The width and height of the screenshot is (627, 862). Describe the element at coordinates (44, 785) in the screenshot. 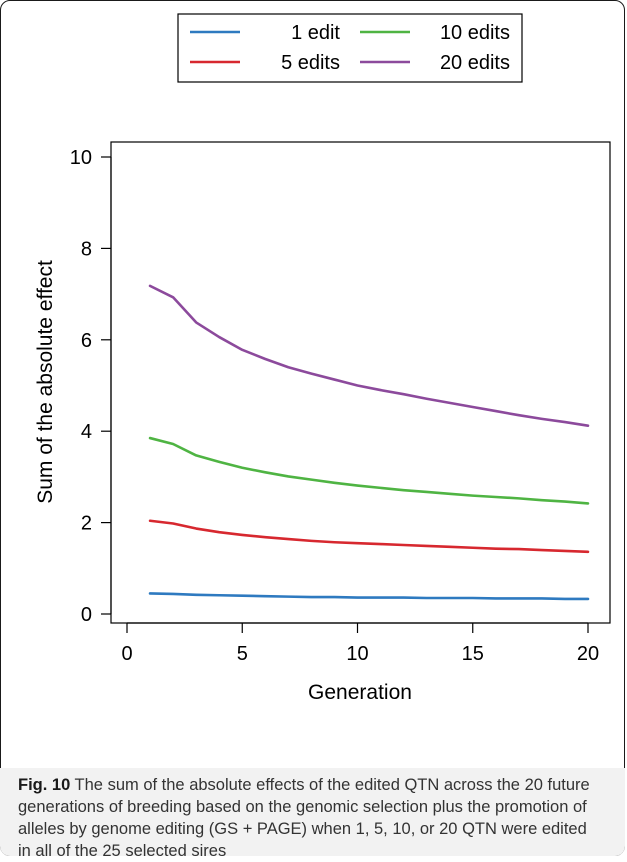

I see `caption-label: Fig. 10` at that location.